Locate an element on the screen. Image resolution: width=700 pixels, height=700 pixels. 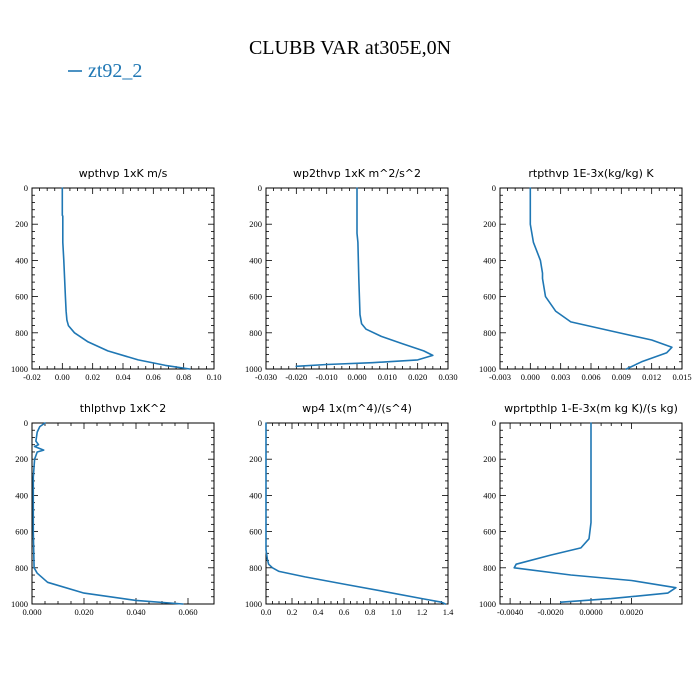
panel-title: wprtpthlp 1-E-3x(m kg K)/(s kg) is located at coordinates (591, 408).